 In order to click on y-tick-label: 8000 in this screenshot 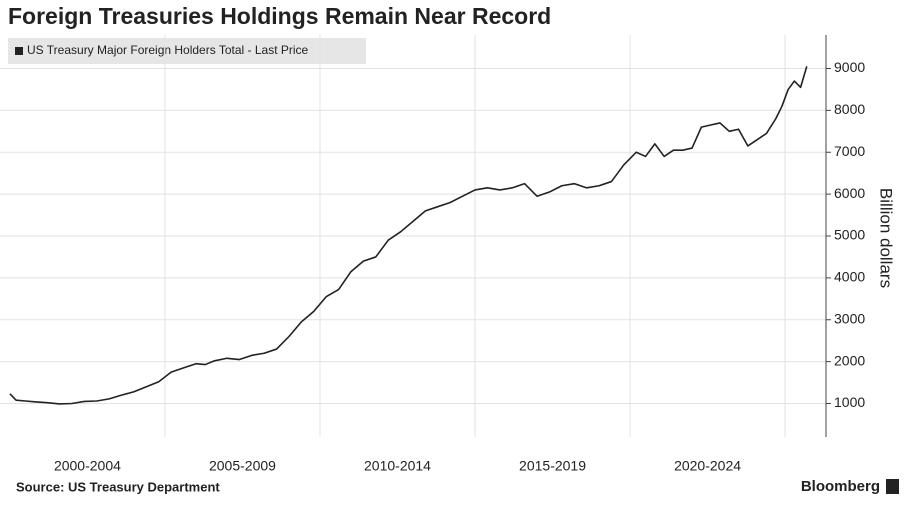, I will do `click(849, 109)`.